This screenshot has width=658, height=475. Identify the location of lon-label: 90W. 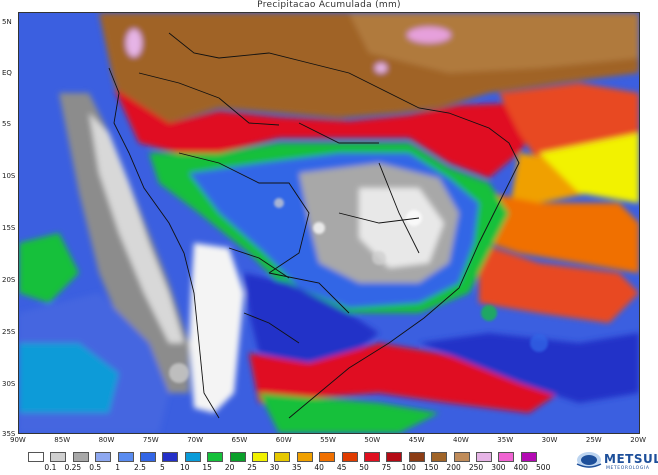
(18, 440).